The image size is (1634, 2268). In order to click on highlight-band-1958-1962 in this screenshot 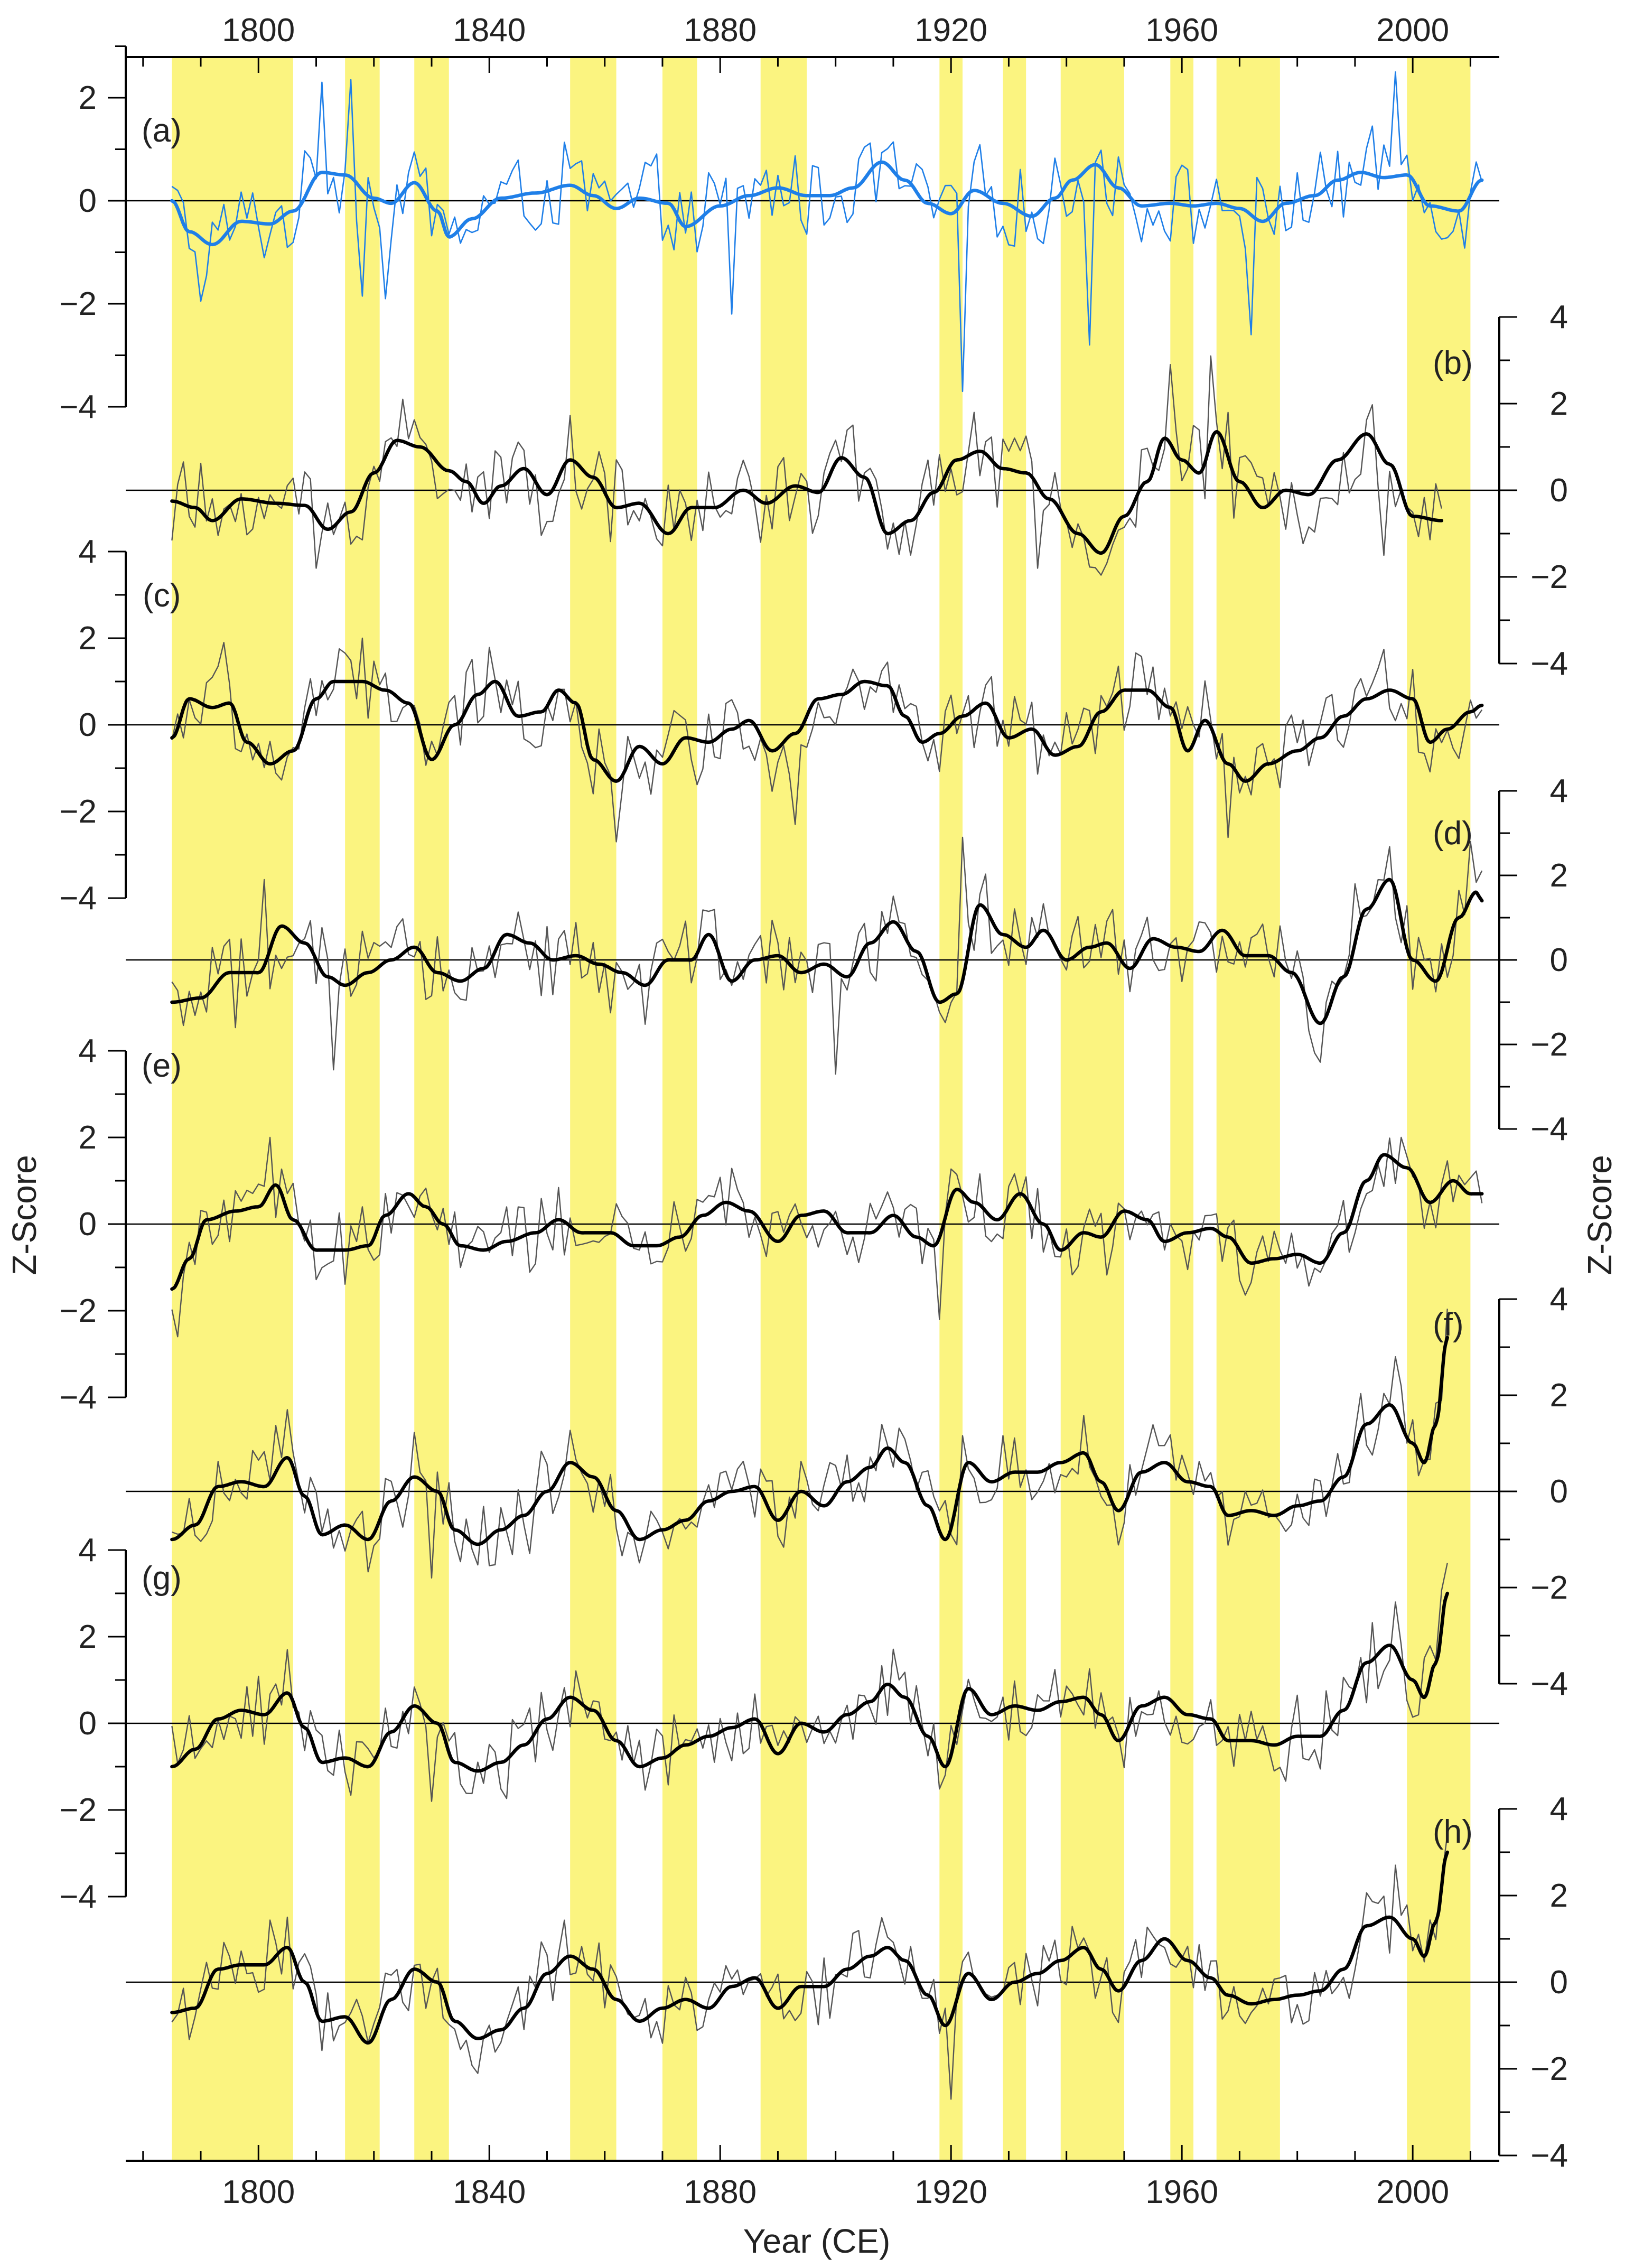, I will do `click(1182, 1109)`.